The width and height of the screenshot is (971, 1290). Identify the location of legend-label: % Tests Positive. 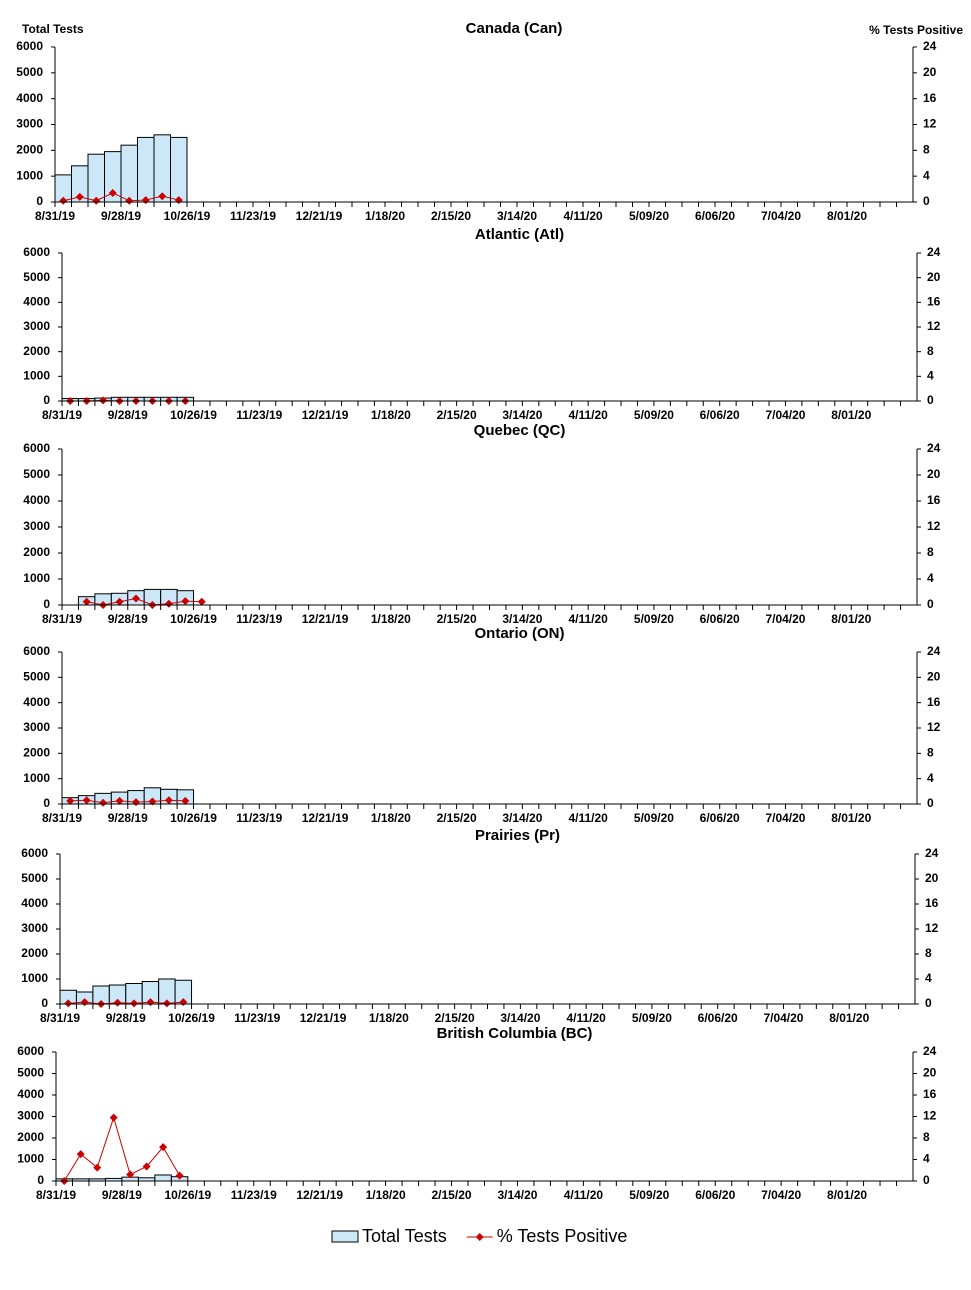
(562, 1236).